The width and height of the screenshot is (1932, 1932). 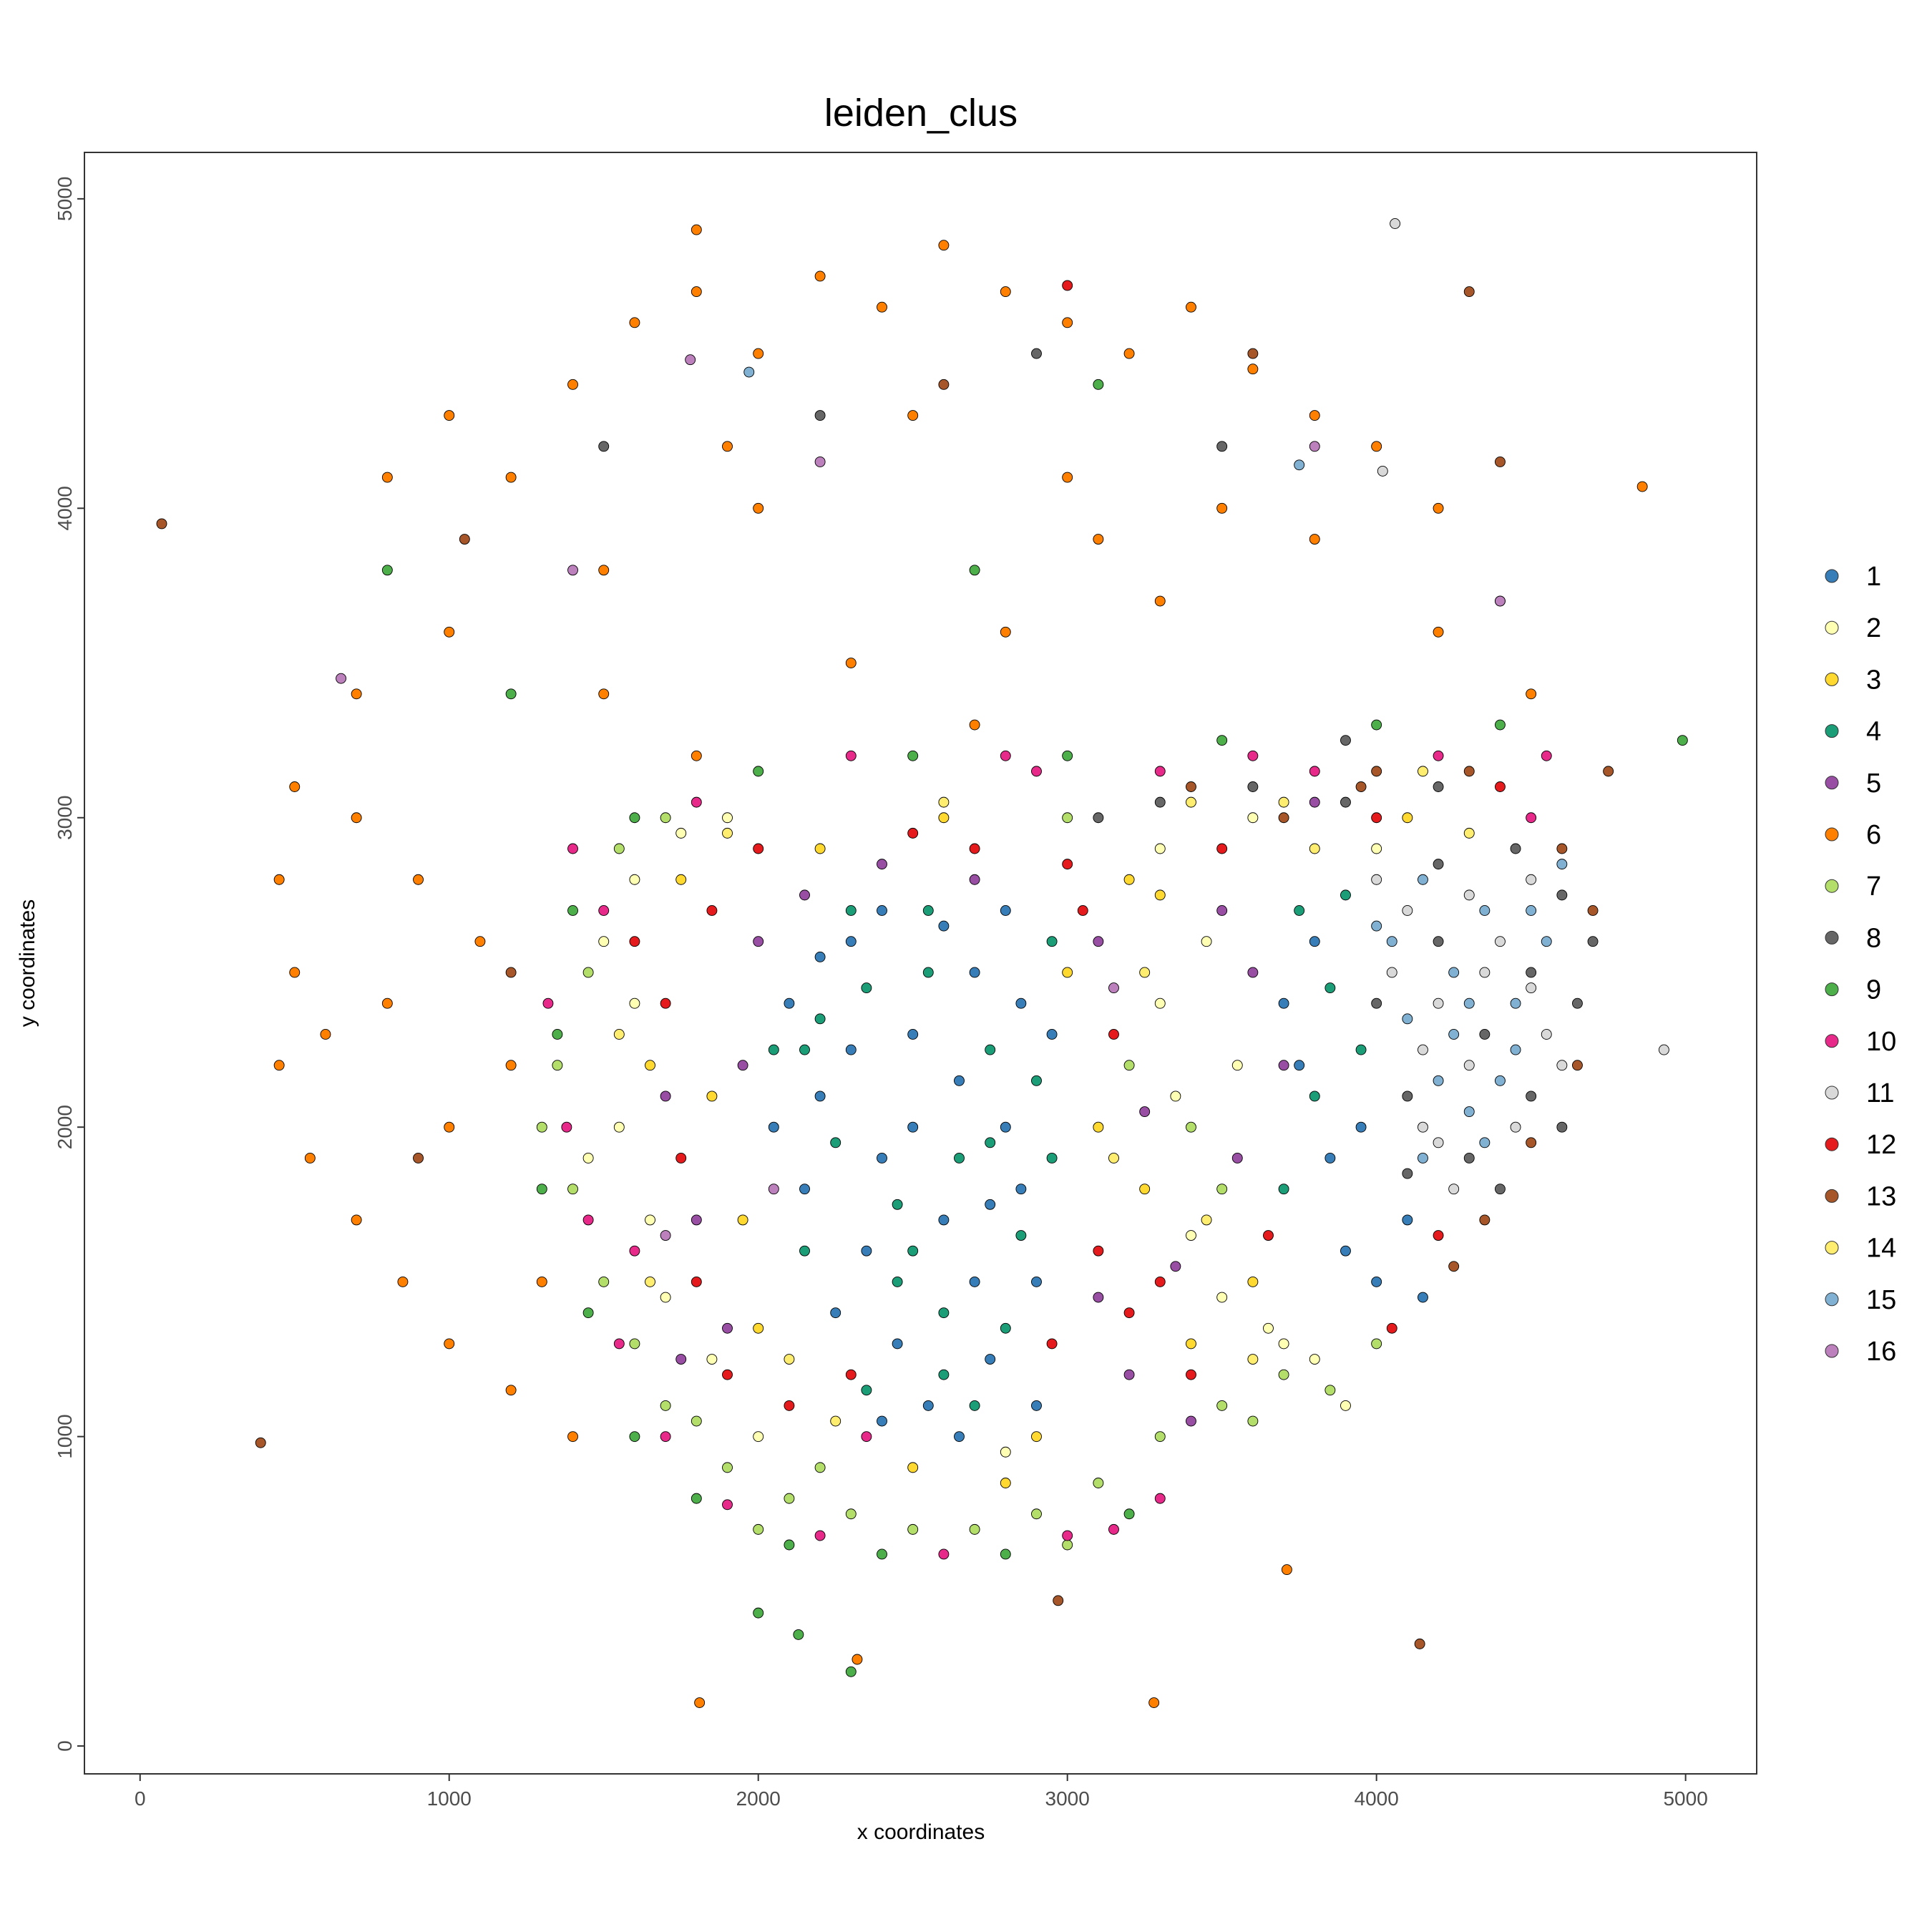 I want to click on legend-label: 8, so click(x=1873, y=938).